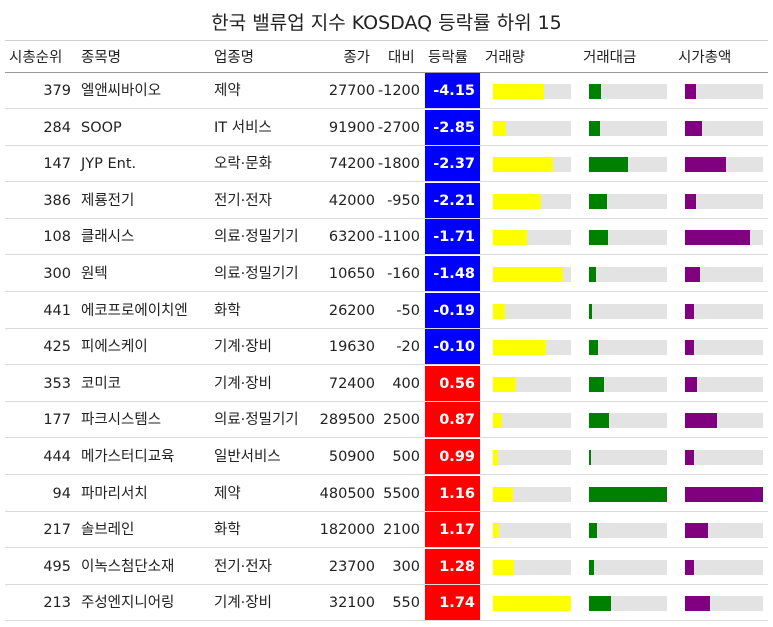 The height and width of the screenshot is (627, 773). What do you see at coordinates (610, 58) in the screenshot?
I see `header-value: 거래대금` at bounding box center [610, 58].